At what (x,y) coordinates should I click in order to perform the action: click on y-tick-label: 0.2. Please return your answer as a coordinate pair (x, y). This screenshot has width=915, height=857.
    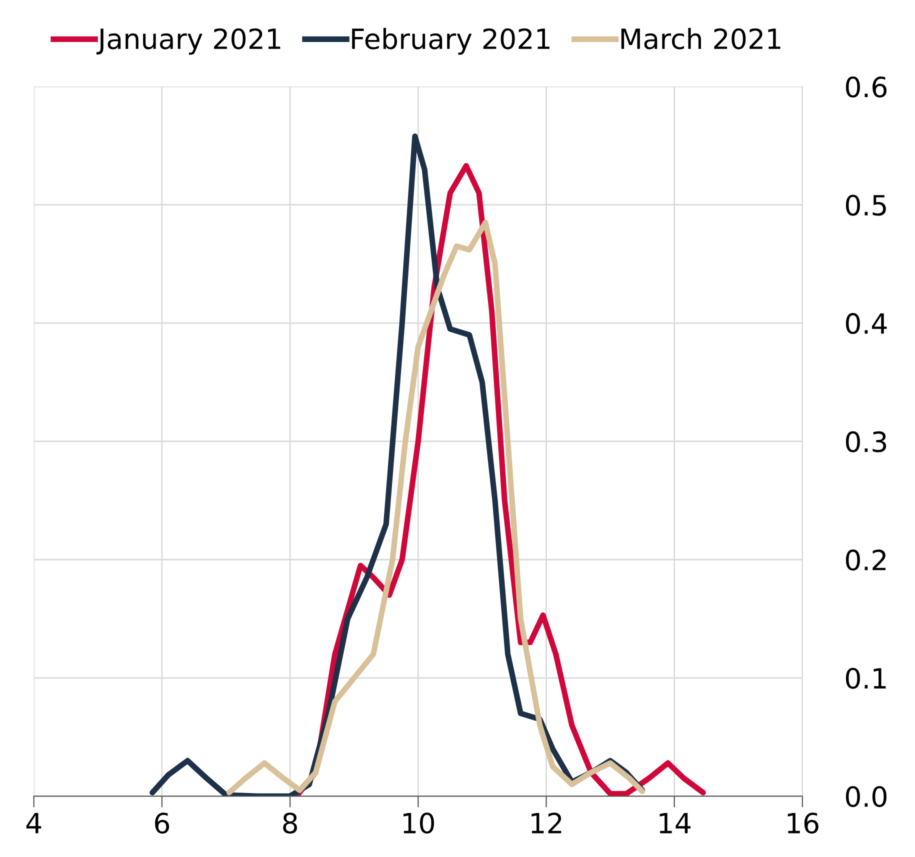
    Looking at the image, I should click on (866, 560).